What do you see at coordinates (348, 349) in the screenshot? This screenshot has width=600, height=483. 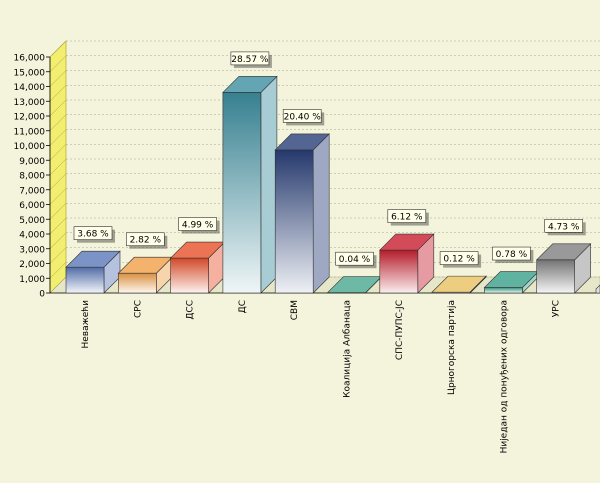 I see `x-tick-label: Коалиција Албанаца` at bounding box center [348, 349].